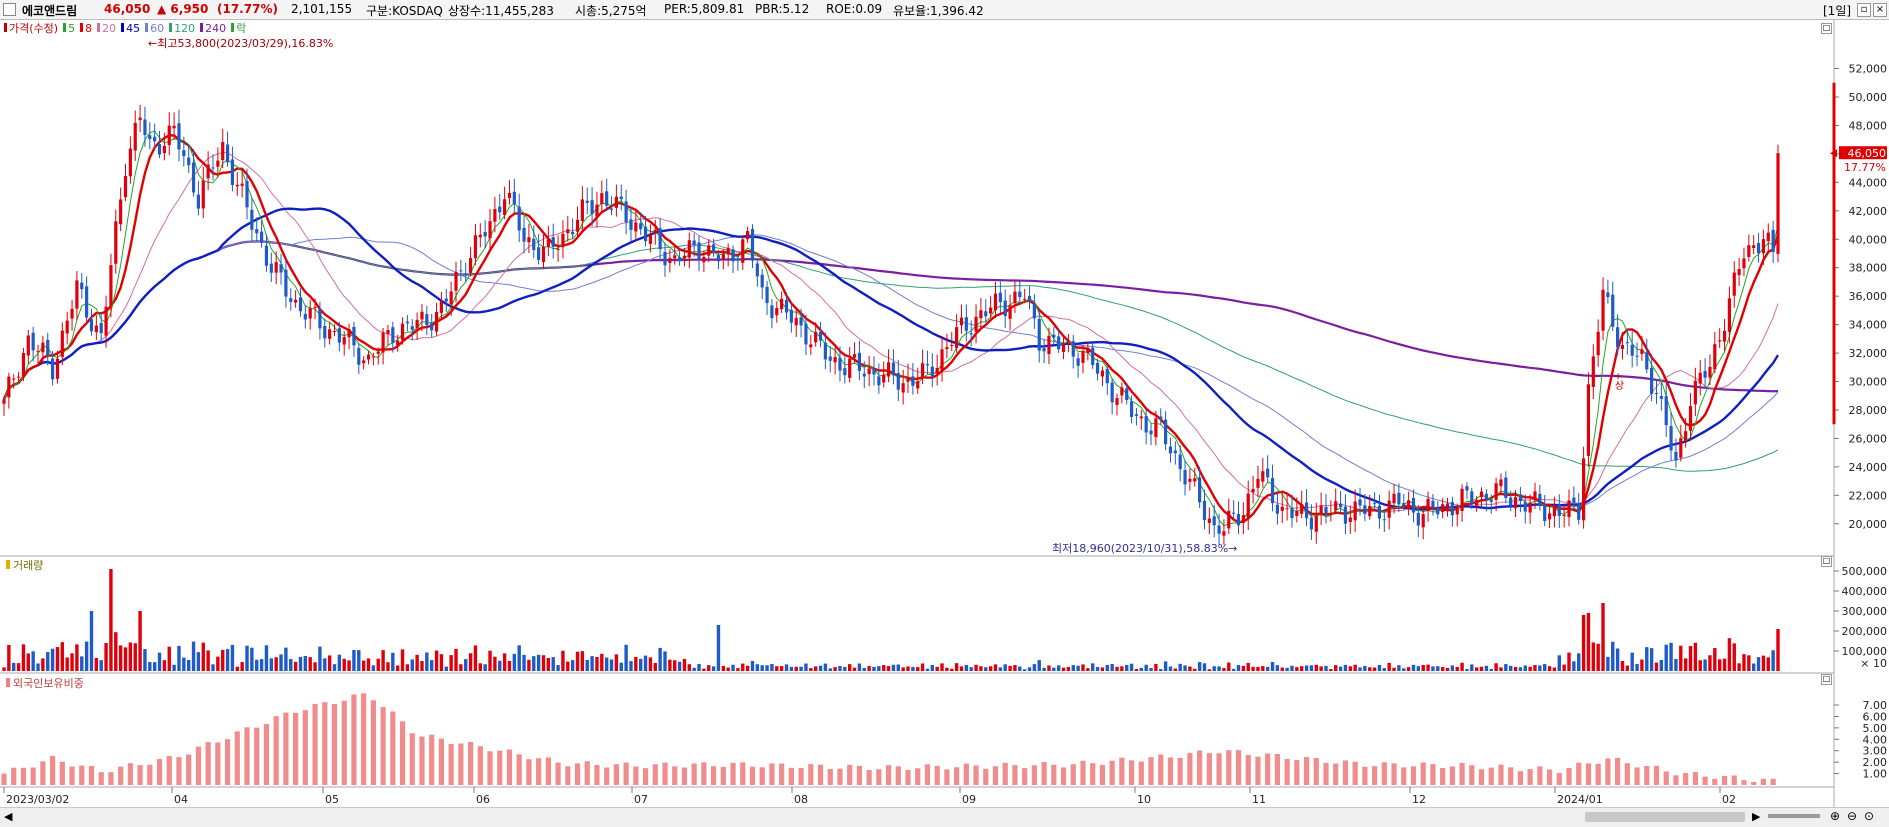  Describe the element at coordinates (1826, 28) in the screenshot. I see `price-panel-min-button: □` at that location.